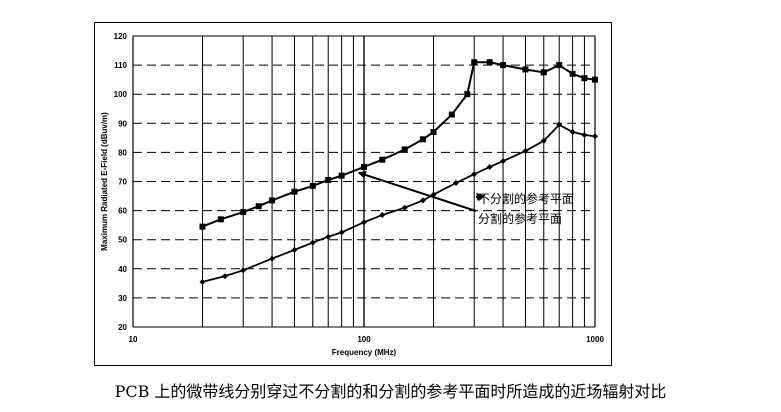  Describe the element at coordinates (120, 65) in the screenshot. I see `y-tick-label: 110` at that location.